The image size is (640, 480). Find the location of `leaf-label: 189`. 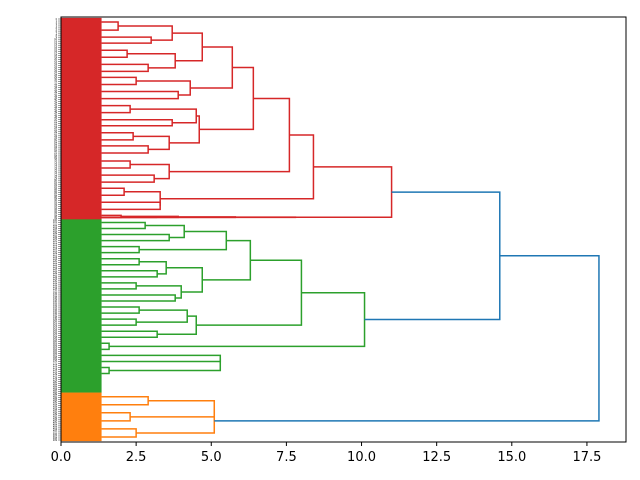

leaf-label: 189 is located at coordinates (55, 400).